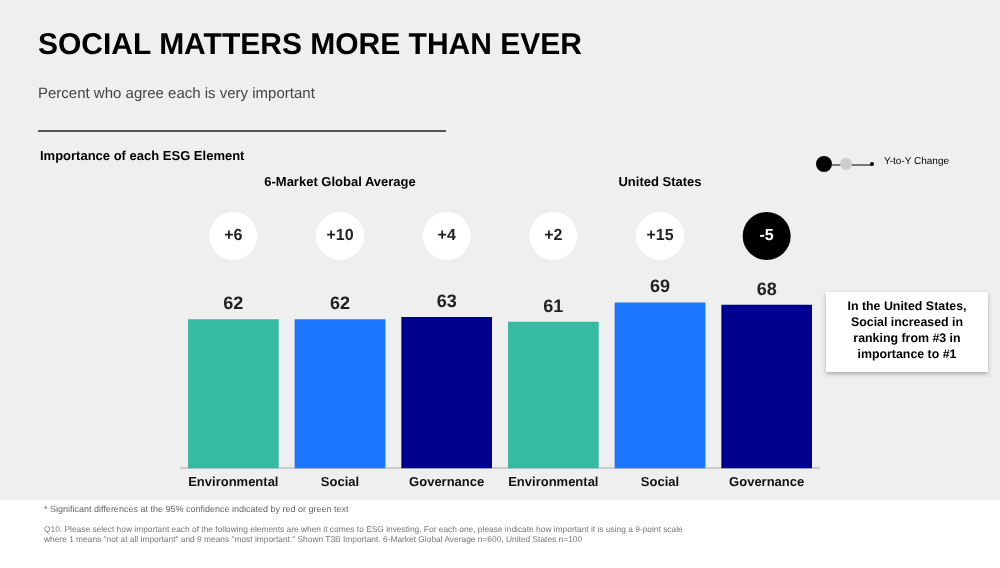 Image resolution: width=1000 pixels, height=568 pixels. What do you see at coordinates (234, 235) in the screenshot?
I see `text: +6` at bounding box center [234, 235].